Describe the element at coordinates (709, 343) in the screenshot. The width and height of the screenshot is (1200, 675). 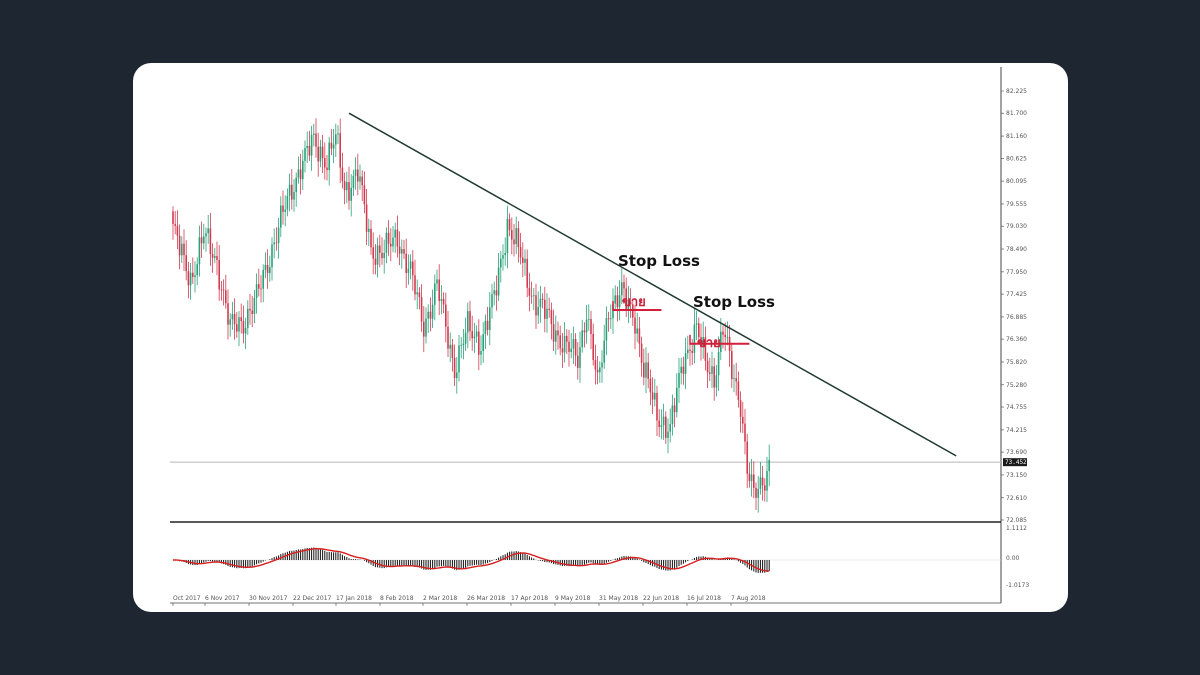
I see `sell-label-2: ขาย` at that location.